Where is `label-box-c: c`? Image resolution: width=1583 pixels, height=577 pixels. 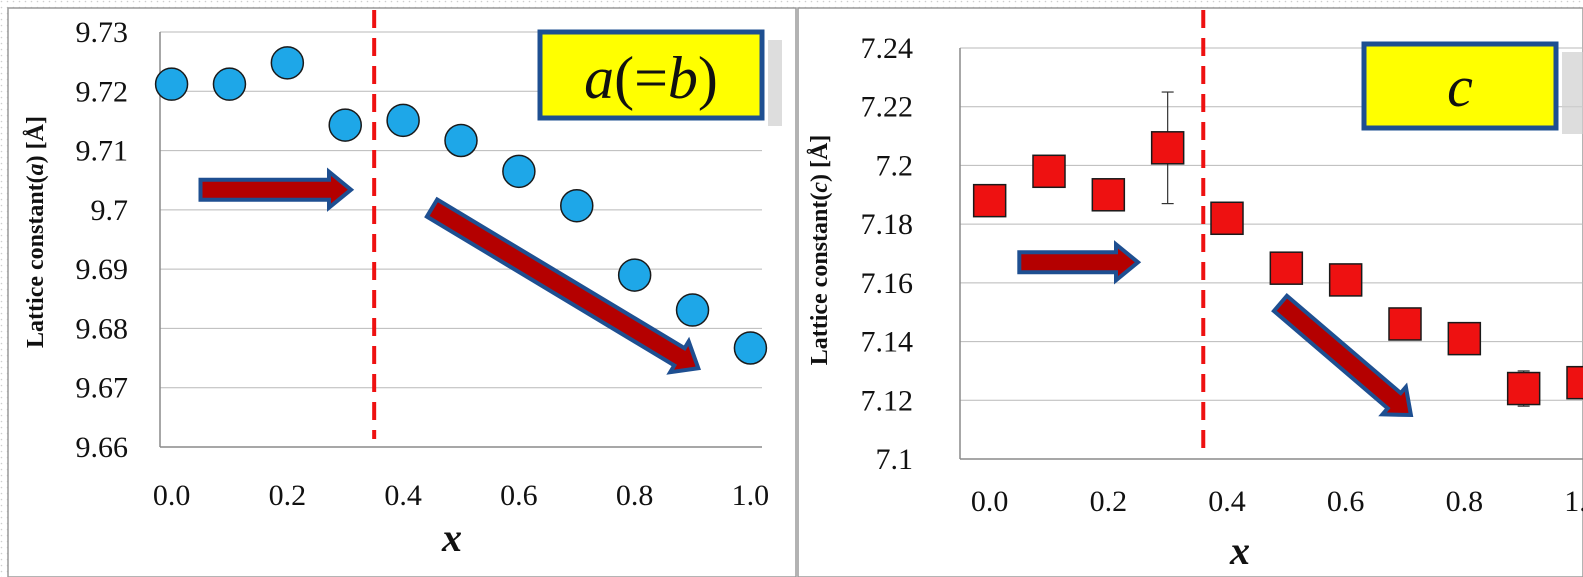 label-box-c: c is located at coordinates (1472, 87).